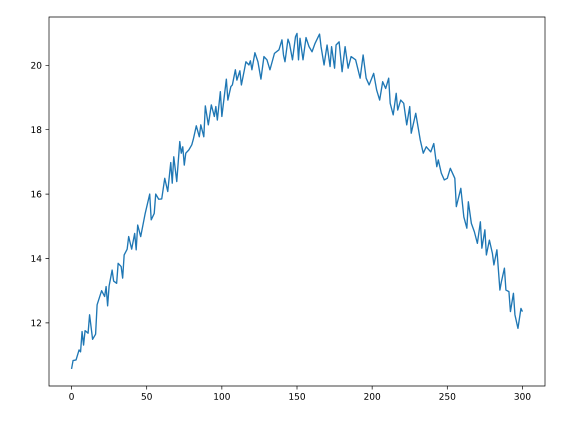  Describe the element at coordinates (71, 396) in the screenshot. I see `x-tick-label: 0` at that location.